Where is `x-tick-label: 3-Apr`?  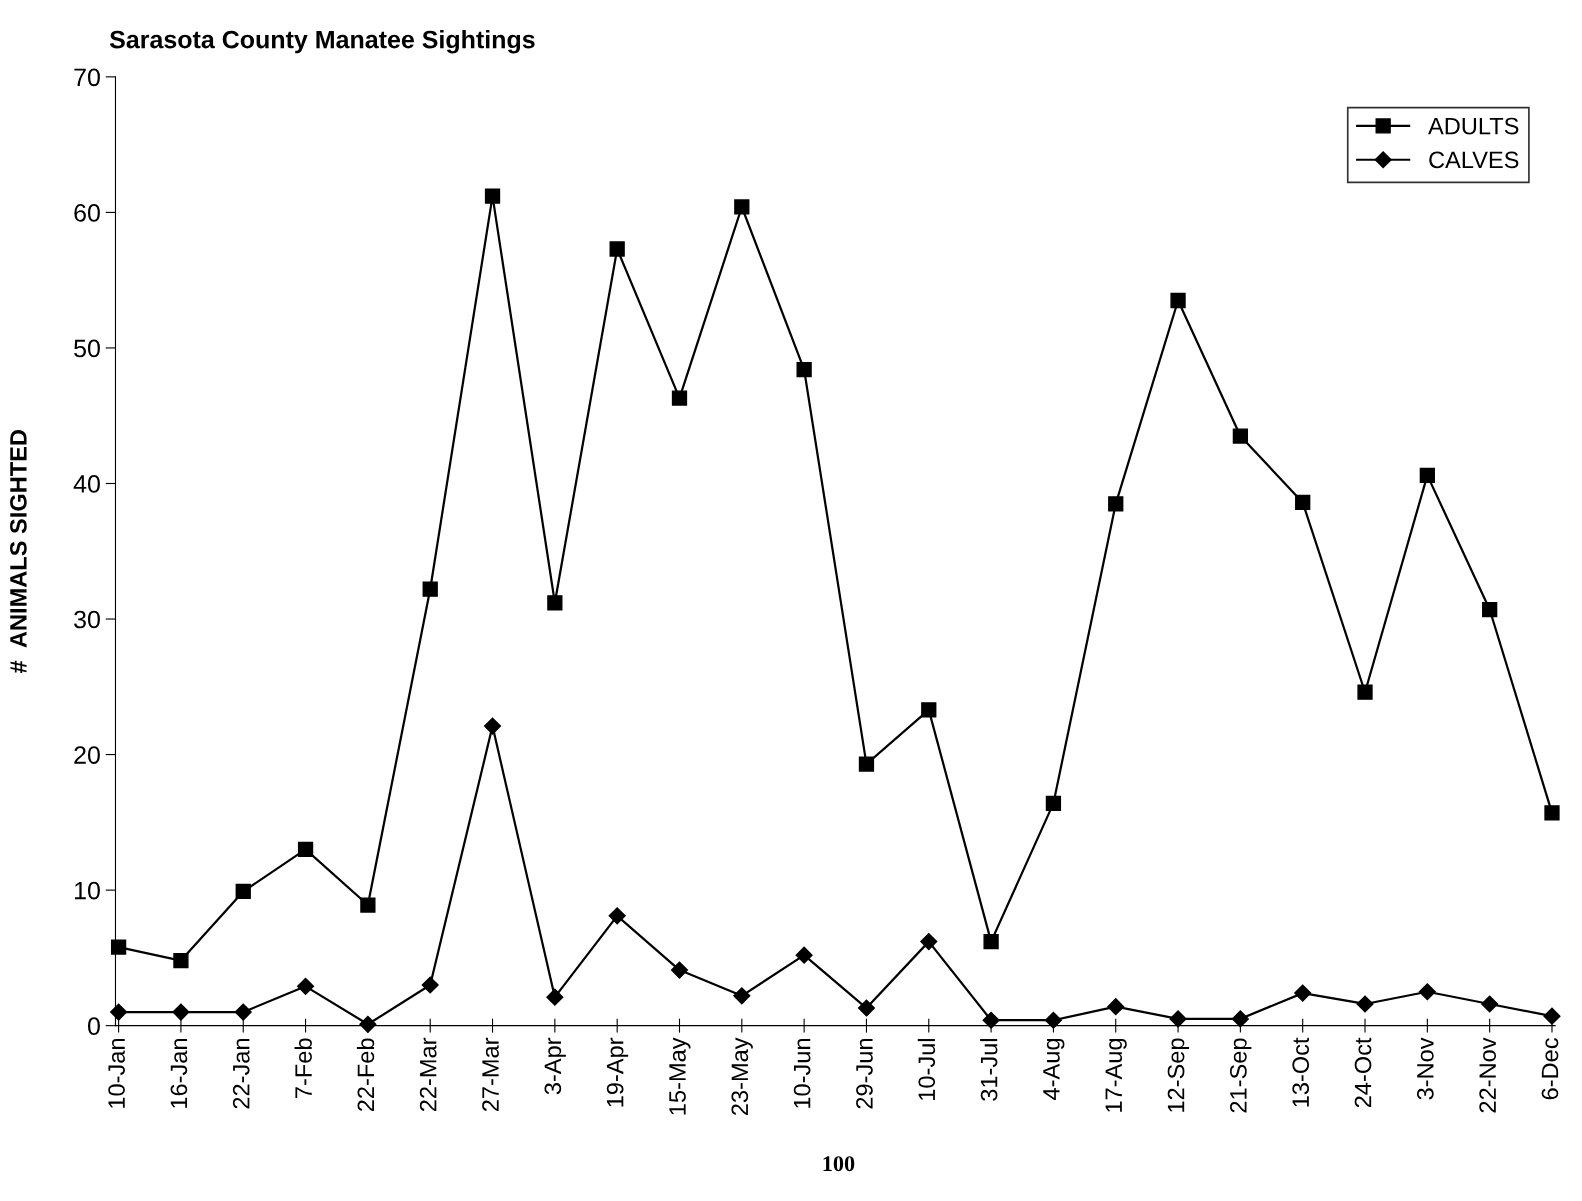 x-tick-label: 3-Apr is located at coordinates (555, 1066).